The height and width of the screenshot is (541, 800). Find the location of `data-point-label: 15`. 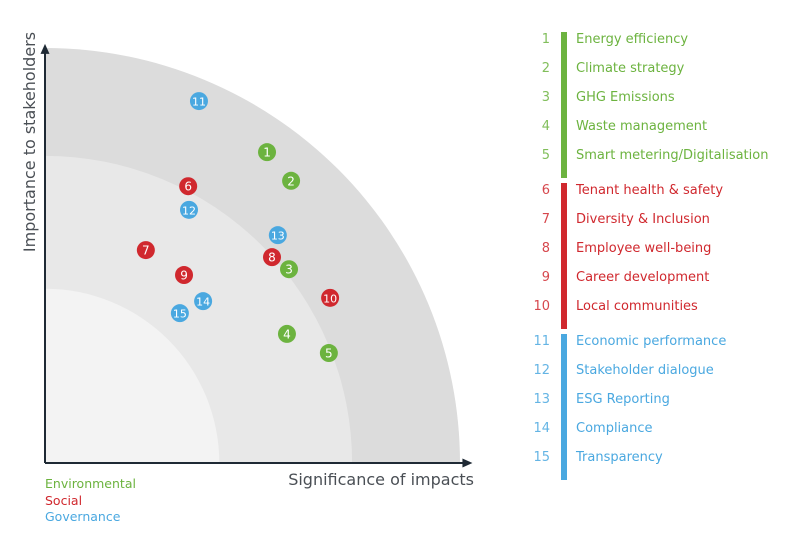

data-point-label: 15 is located at coordinates (180, 314).